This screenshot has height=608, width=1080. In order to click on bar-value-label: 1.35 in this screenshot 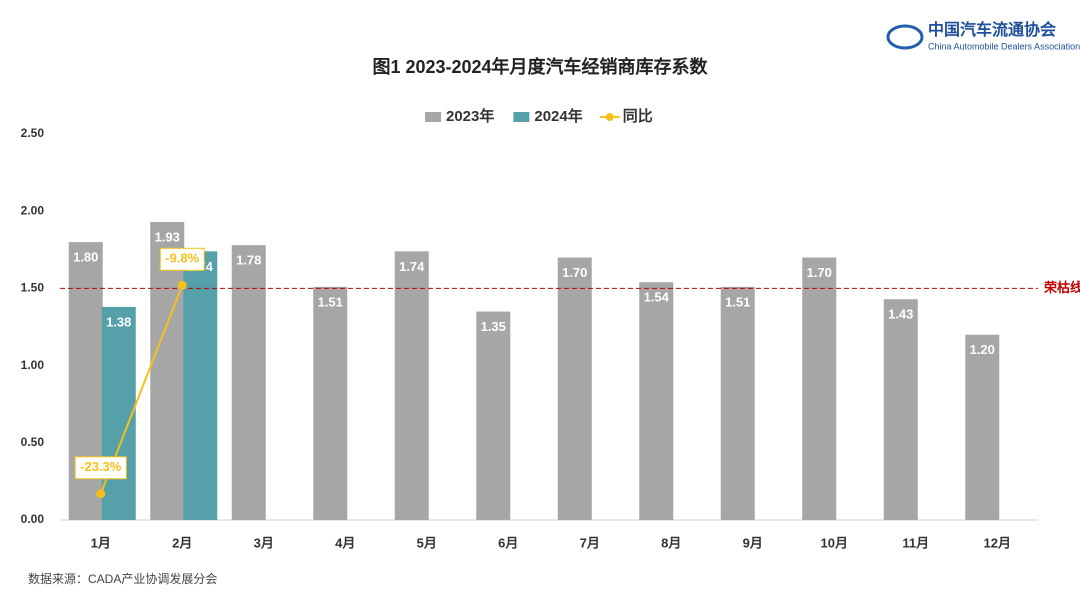, I will do `click(493, 326)`.